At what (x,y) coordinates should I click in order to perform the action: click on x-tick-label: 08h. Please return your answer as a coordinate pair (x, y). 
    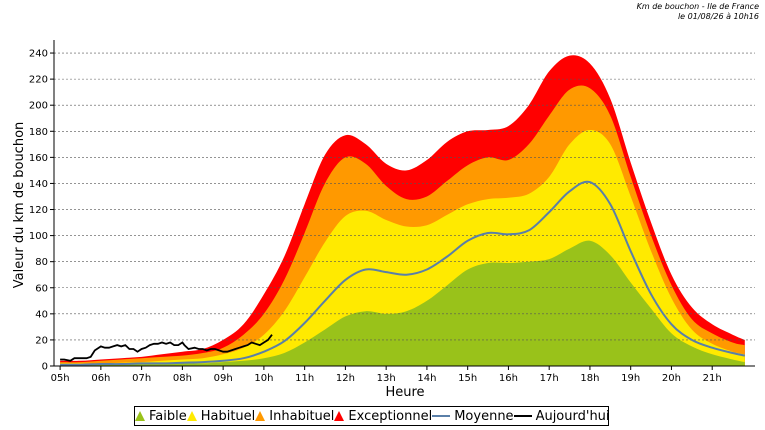
    Looking at the image, I should click on (182, 378).